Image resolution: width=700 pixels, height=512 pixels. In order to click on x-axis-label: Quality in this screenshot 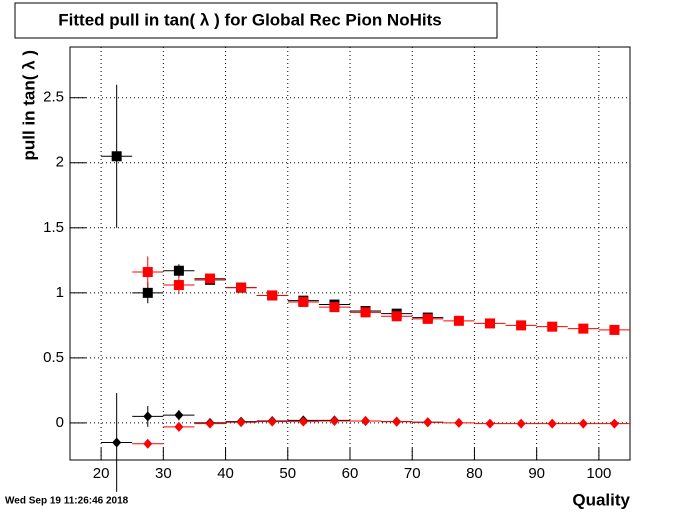, I will do `click(601, 499)`.